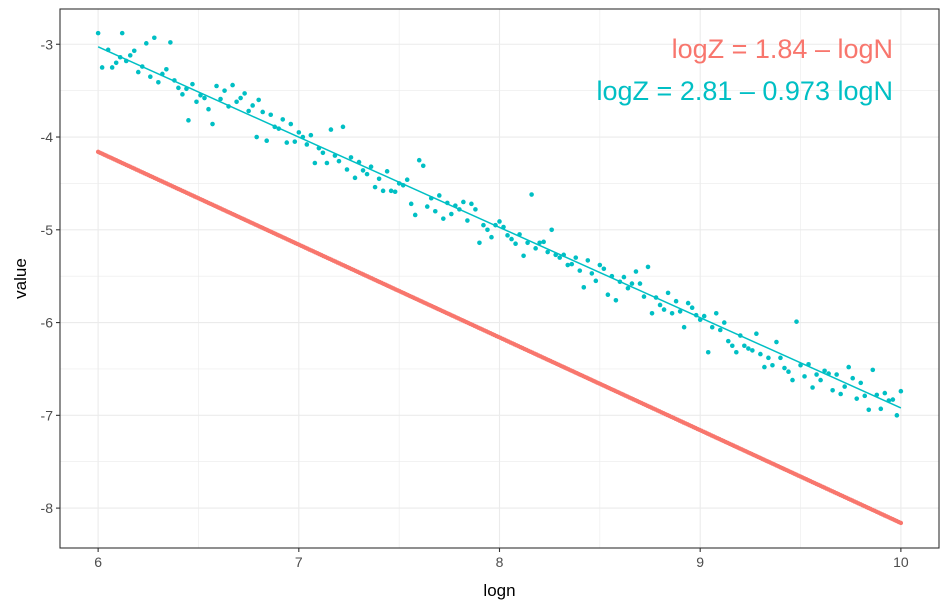 The width and height of the screenshot is (950, 610). Describe the element at coordinates (299, 562) in the screenshot. I see `x-tick-label: 7` at that location.